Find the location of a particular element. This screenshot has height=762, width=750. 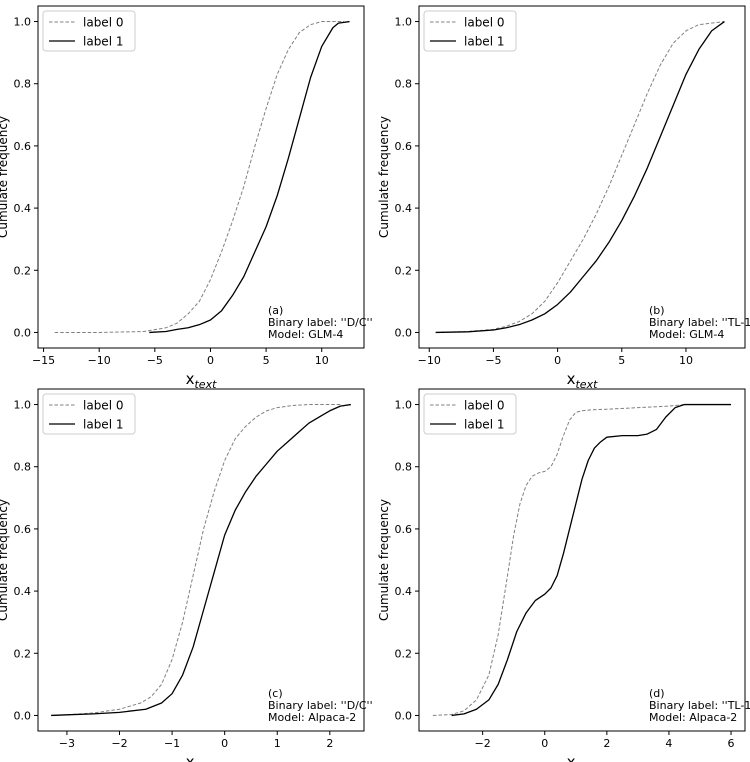

annotation-panel-tag: (b) is located at coordinates (657, 310).